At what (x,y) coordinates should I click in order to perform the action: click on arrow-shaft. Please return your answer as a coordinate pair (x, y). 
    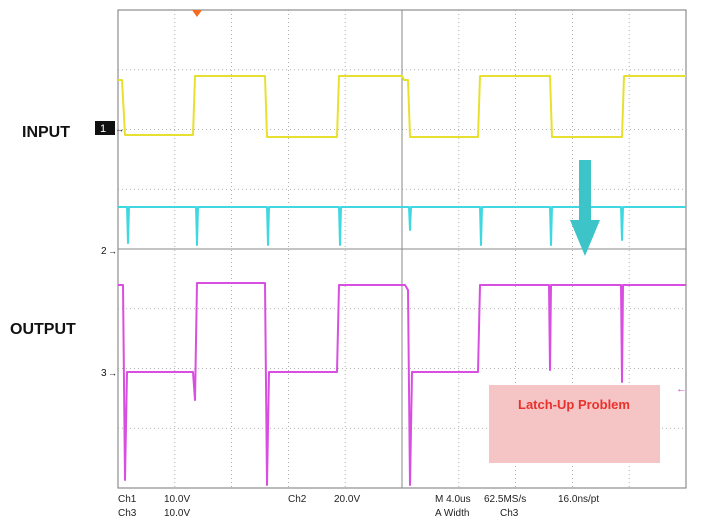
    Looking at the image, I should click on (585, 191).